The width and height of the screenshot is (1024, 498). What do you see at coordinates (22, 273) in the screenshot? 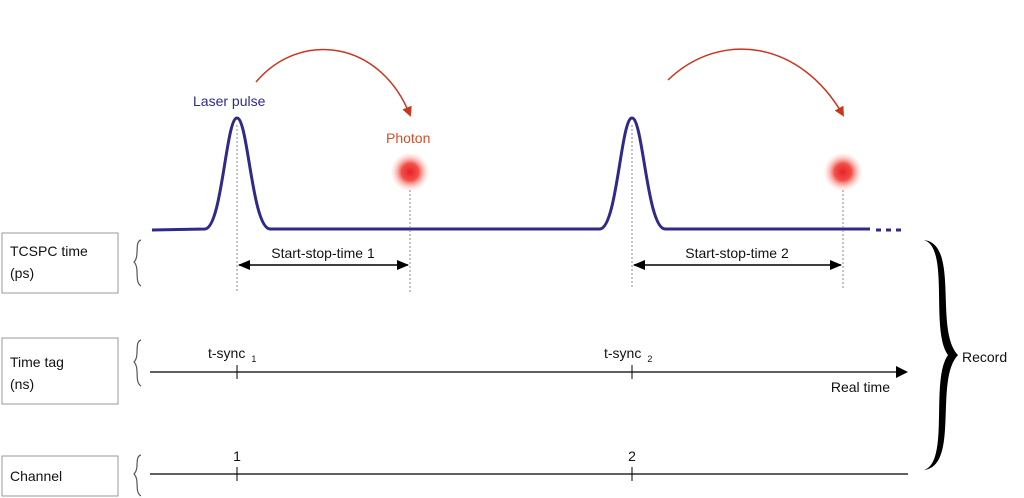
I see `row-label: (ps)` at bounding box center [22, 273].